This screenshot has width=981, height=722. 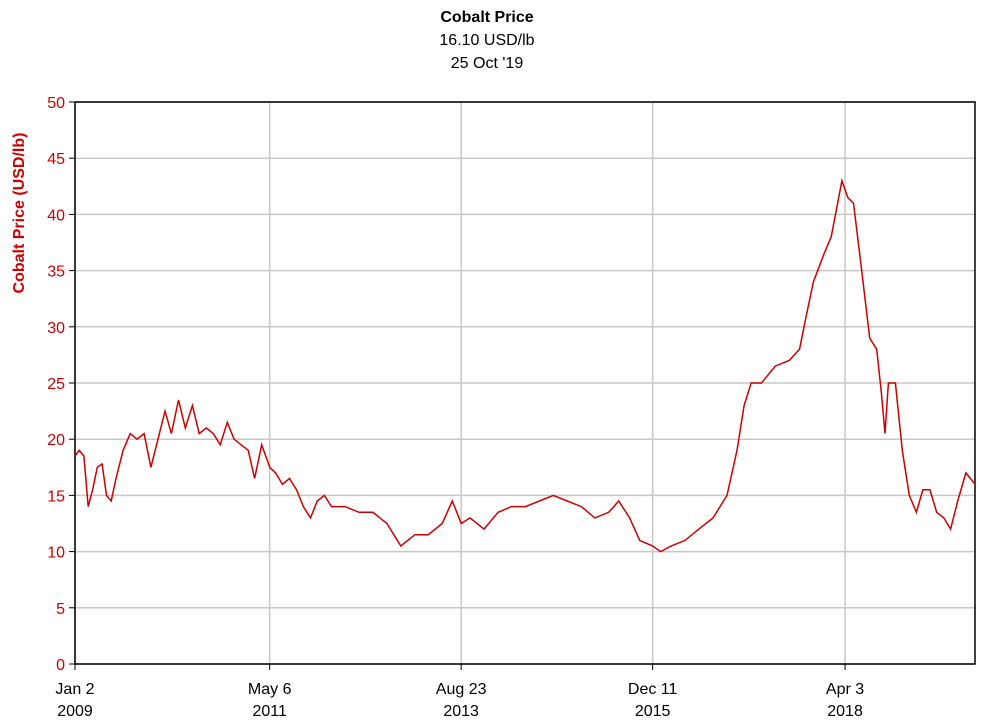 I want to click on y-axis-label: Cobalt Price (USD/lb), so click(x=19, y=213).